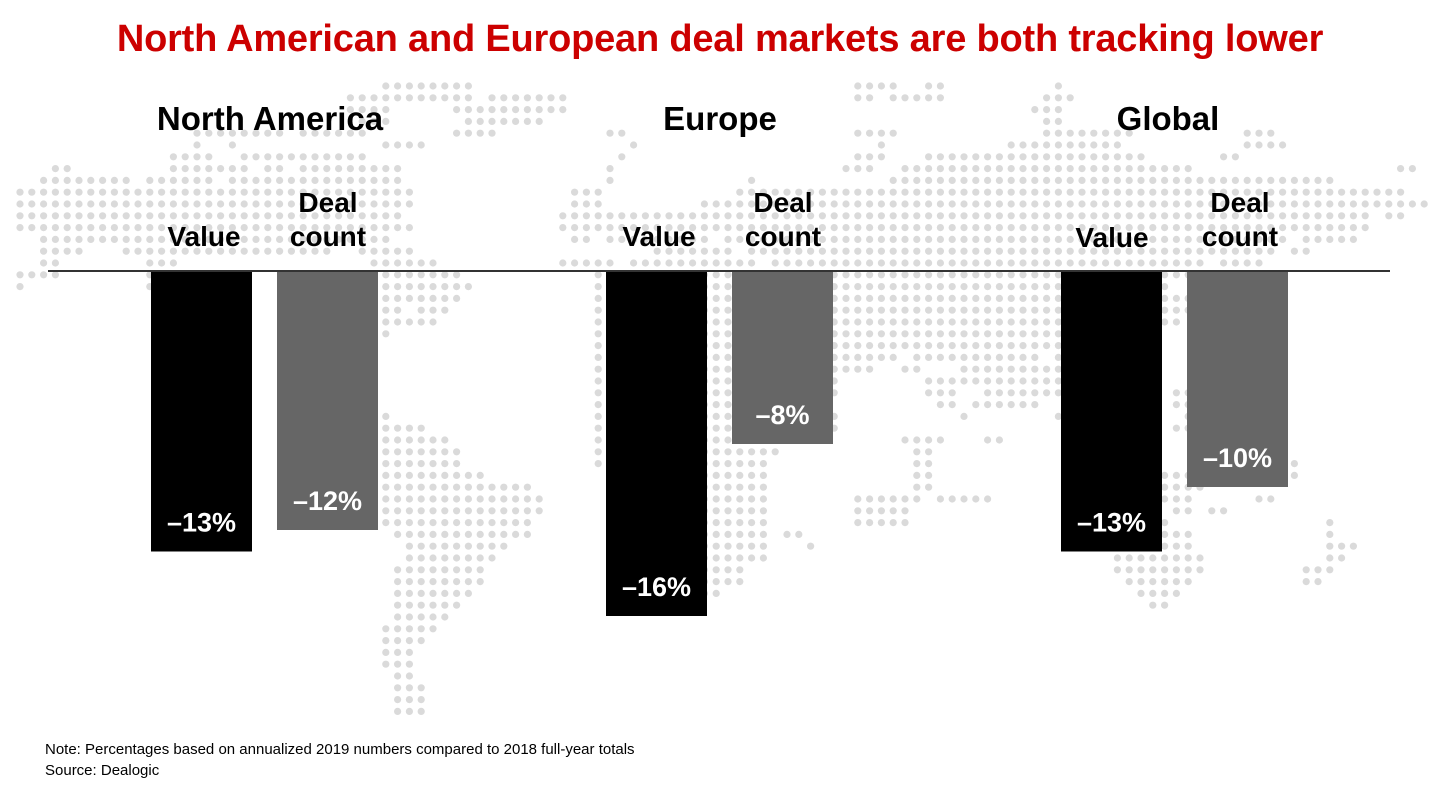 The height and width of the screenshot is (810, 1440). Describe the element at coordinates (656, 587) in the screenshot. I see `bar-data-label: –16%` at that location.